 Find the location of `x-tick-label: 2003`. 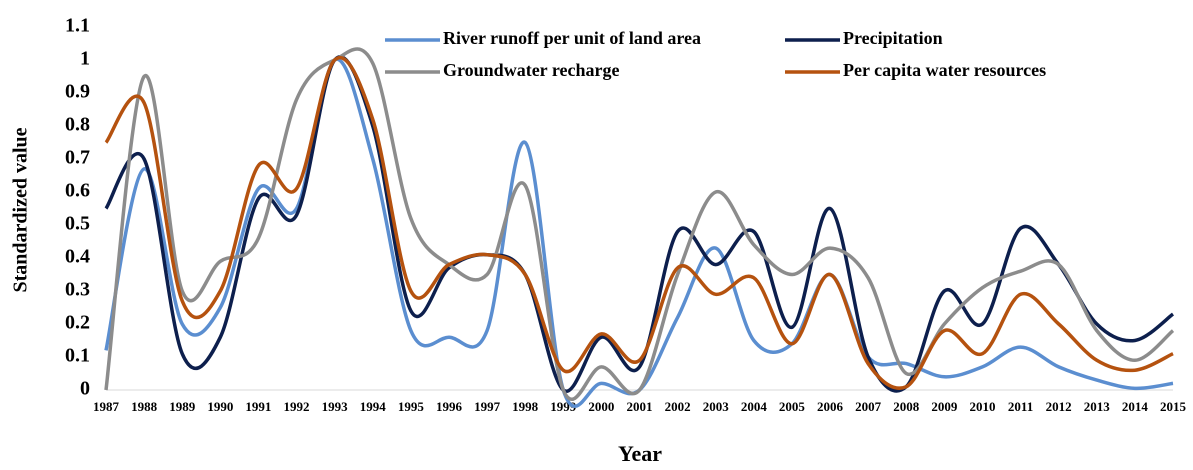

x-tick-label: 2003 is located at coordinates (716, 406).